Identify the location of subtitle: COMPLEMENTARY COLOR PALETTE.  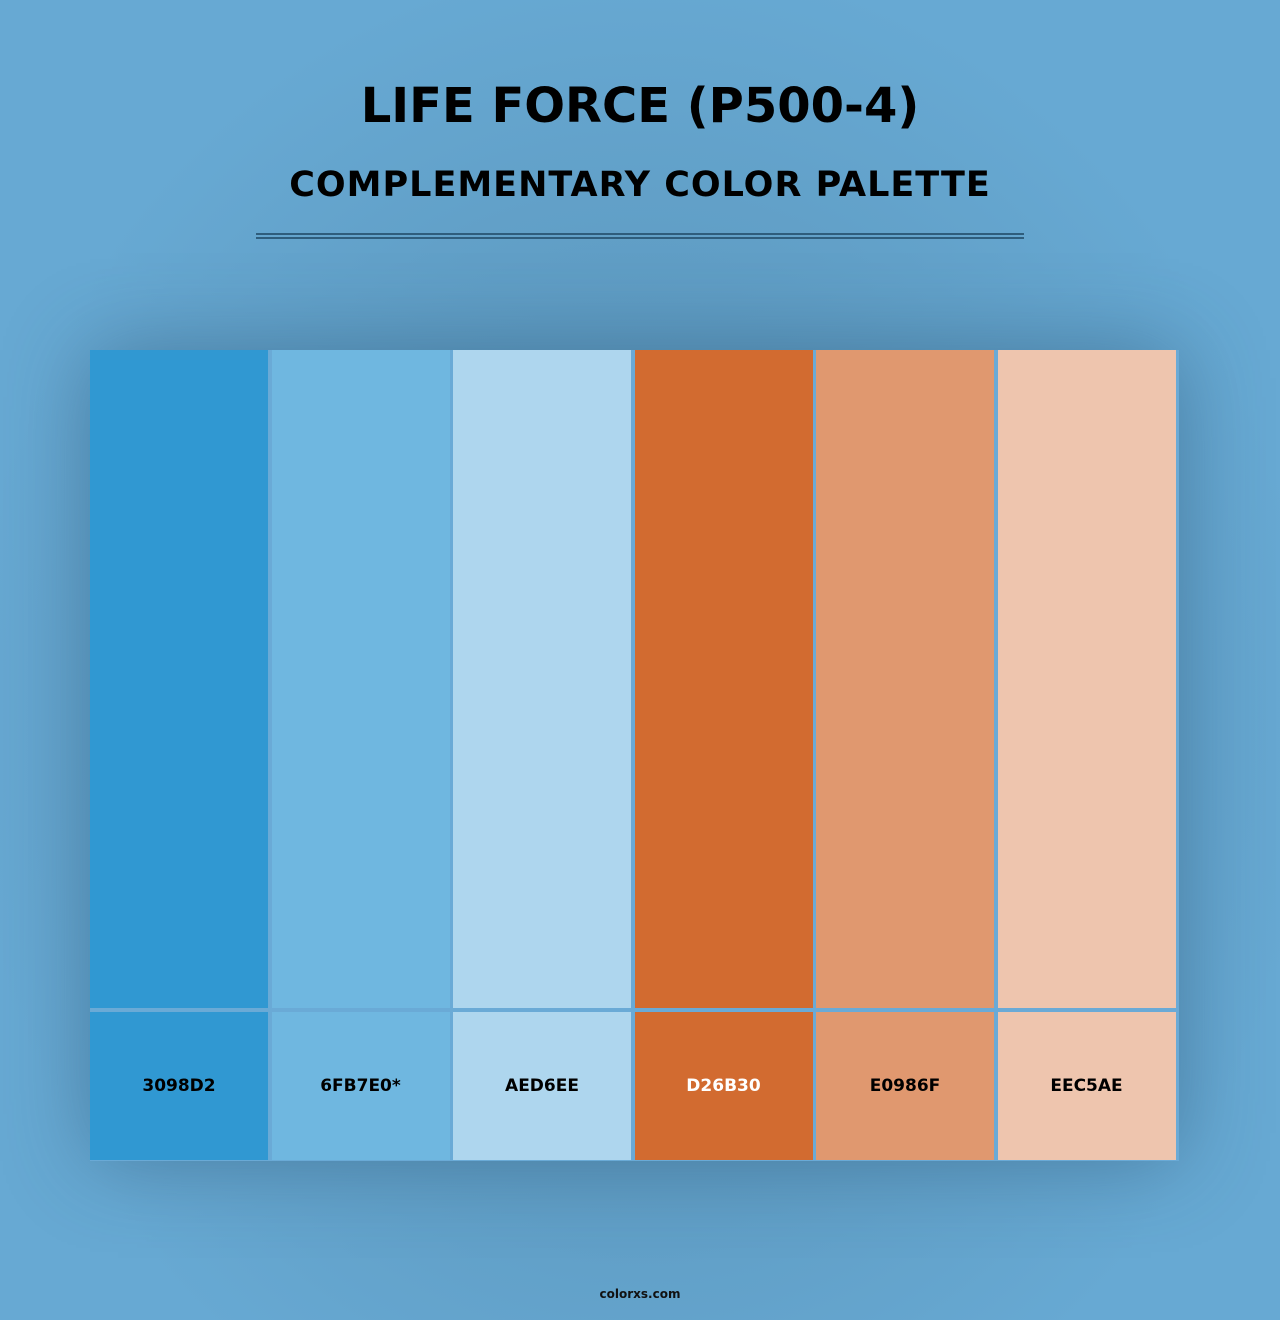
(640, 185).